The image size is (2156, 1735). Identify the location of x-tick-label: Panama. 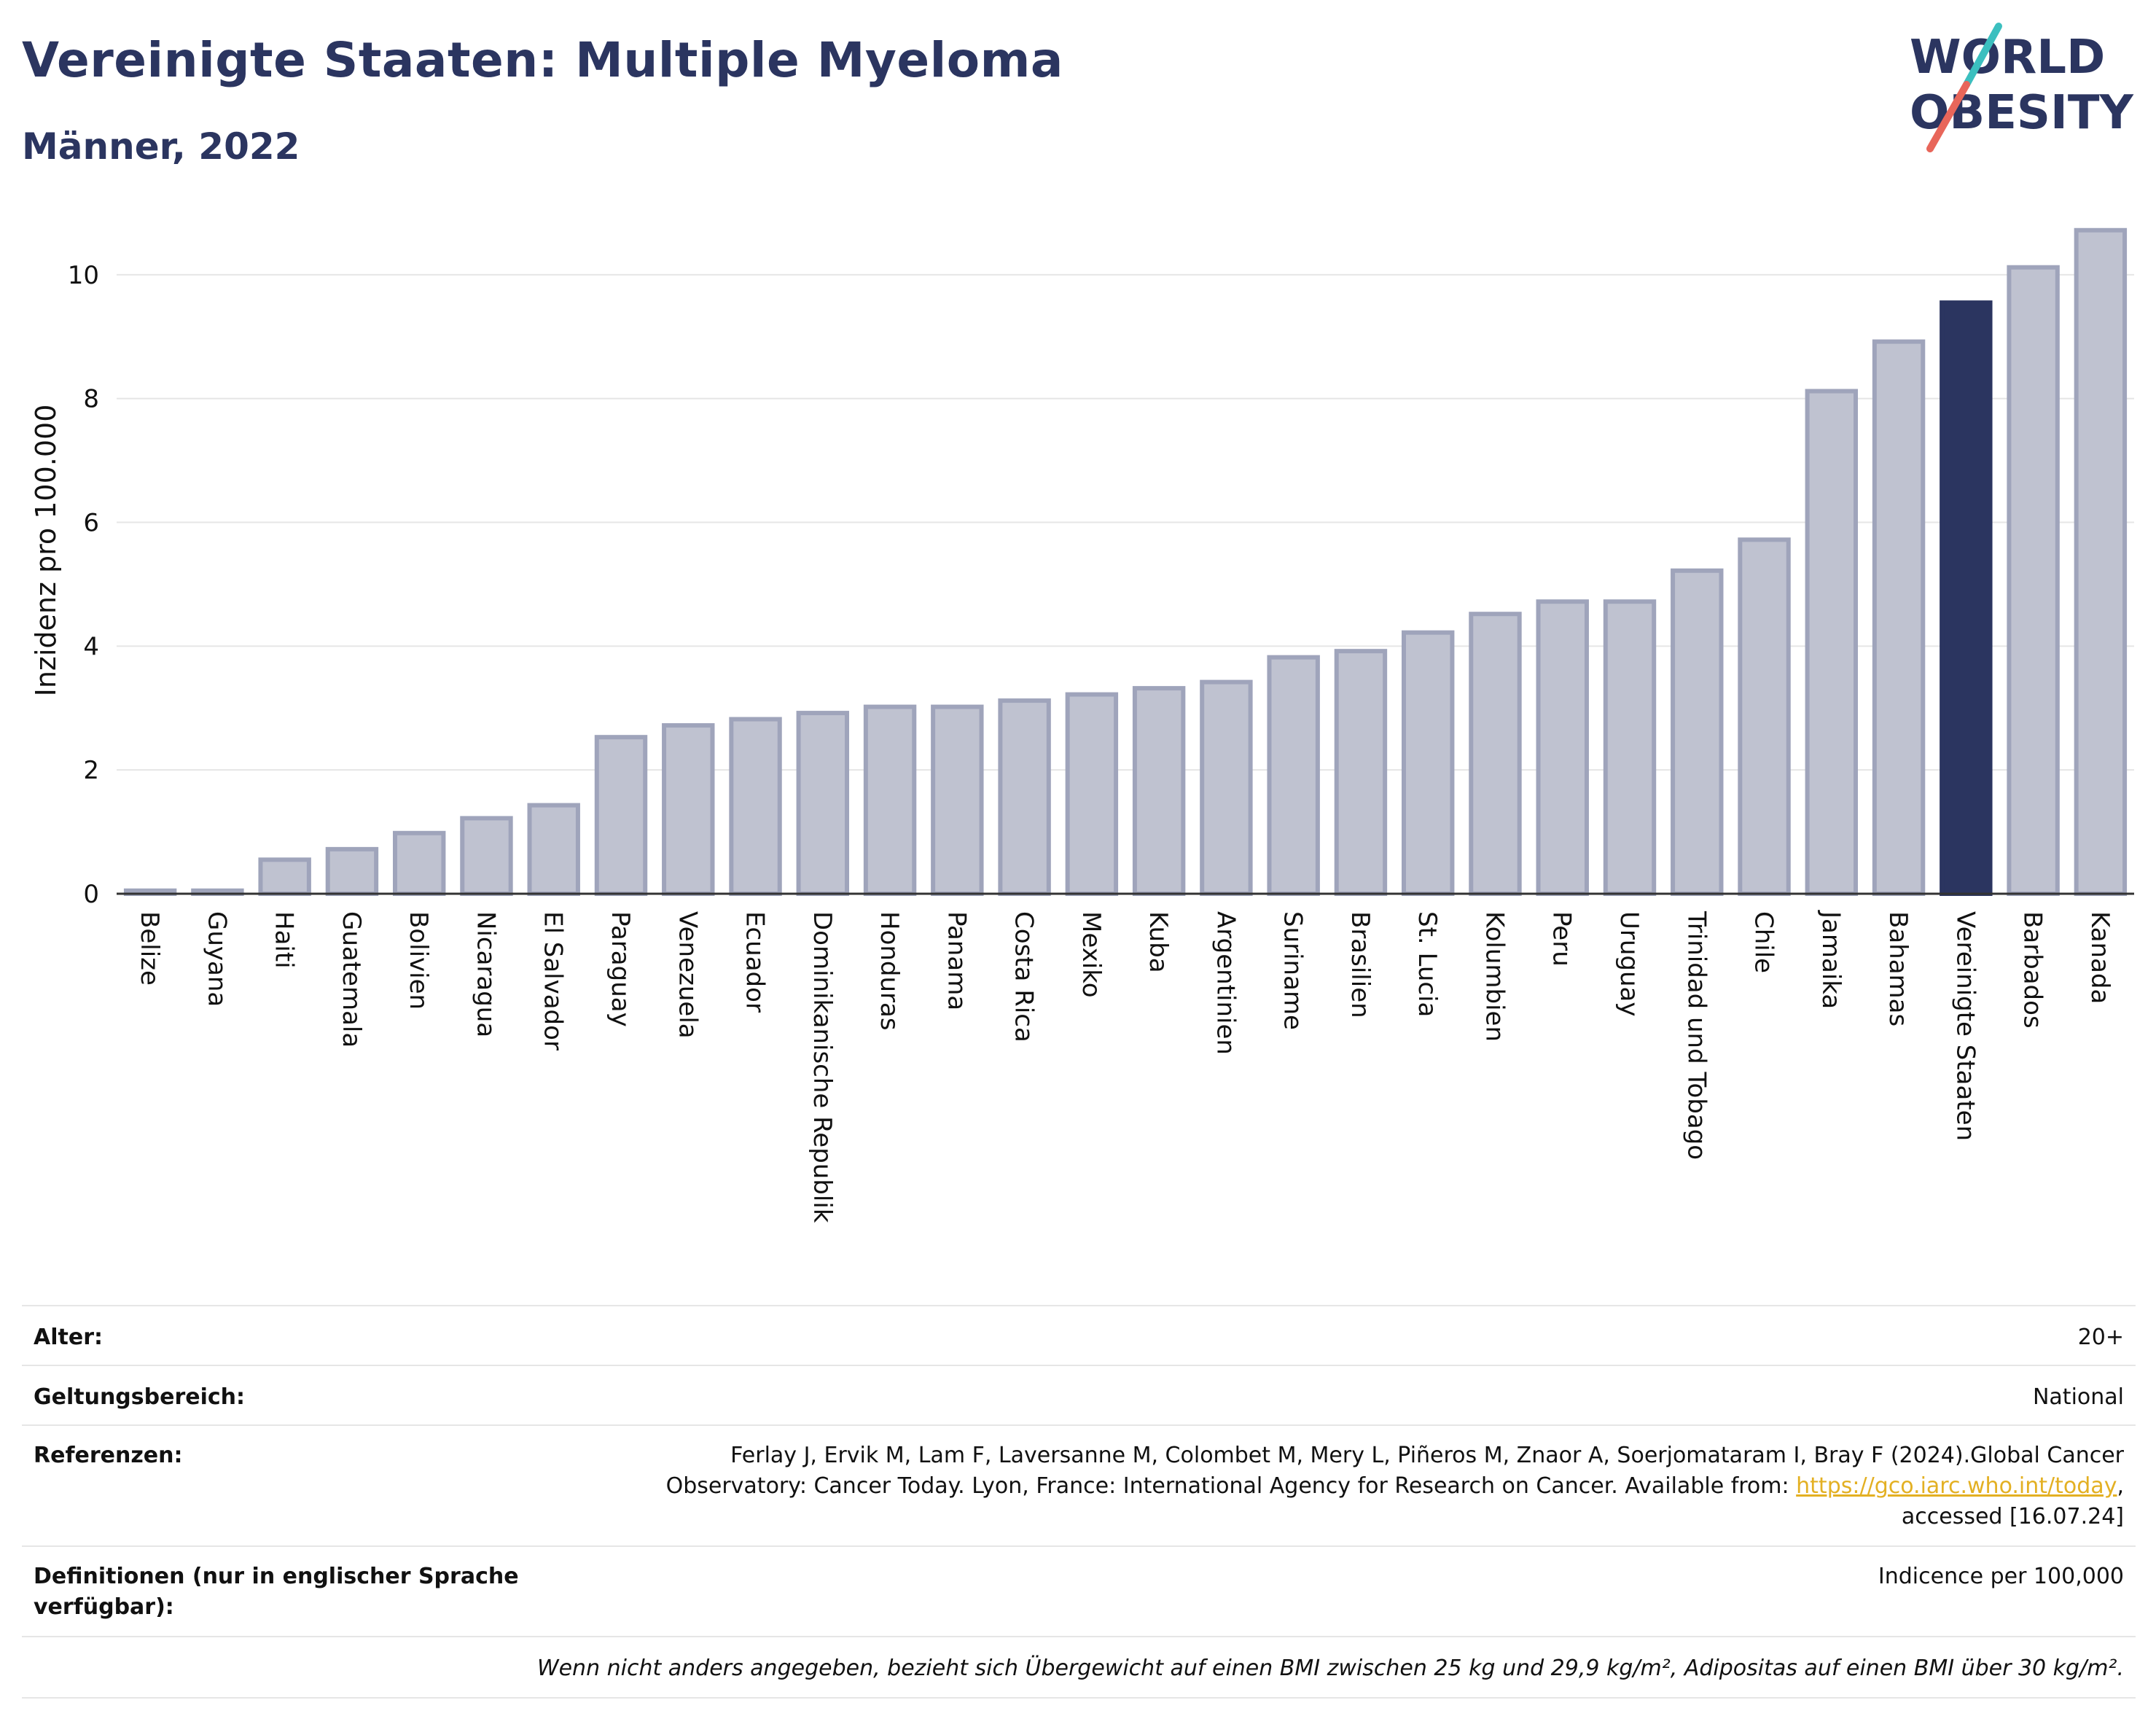
(957, 960).